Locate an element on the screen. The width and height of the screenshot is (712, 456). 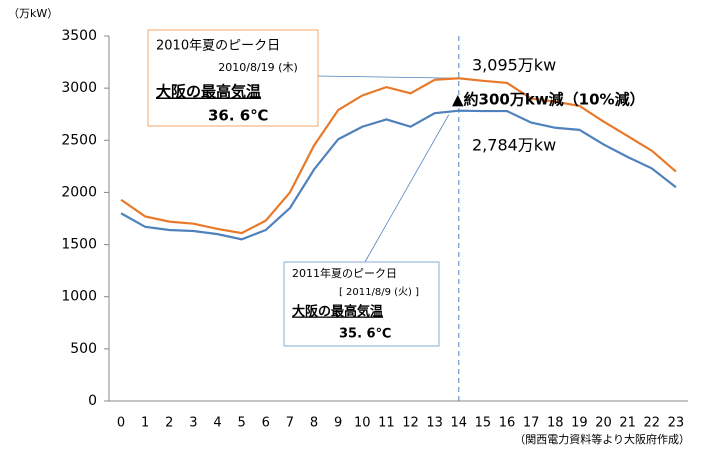
x-tick-label: 2 is located at coordinates (169, 423).